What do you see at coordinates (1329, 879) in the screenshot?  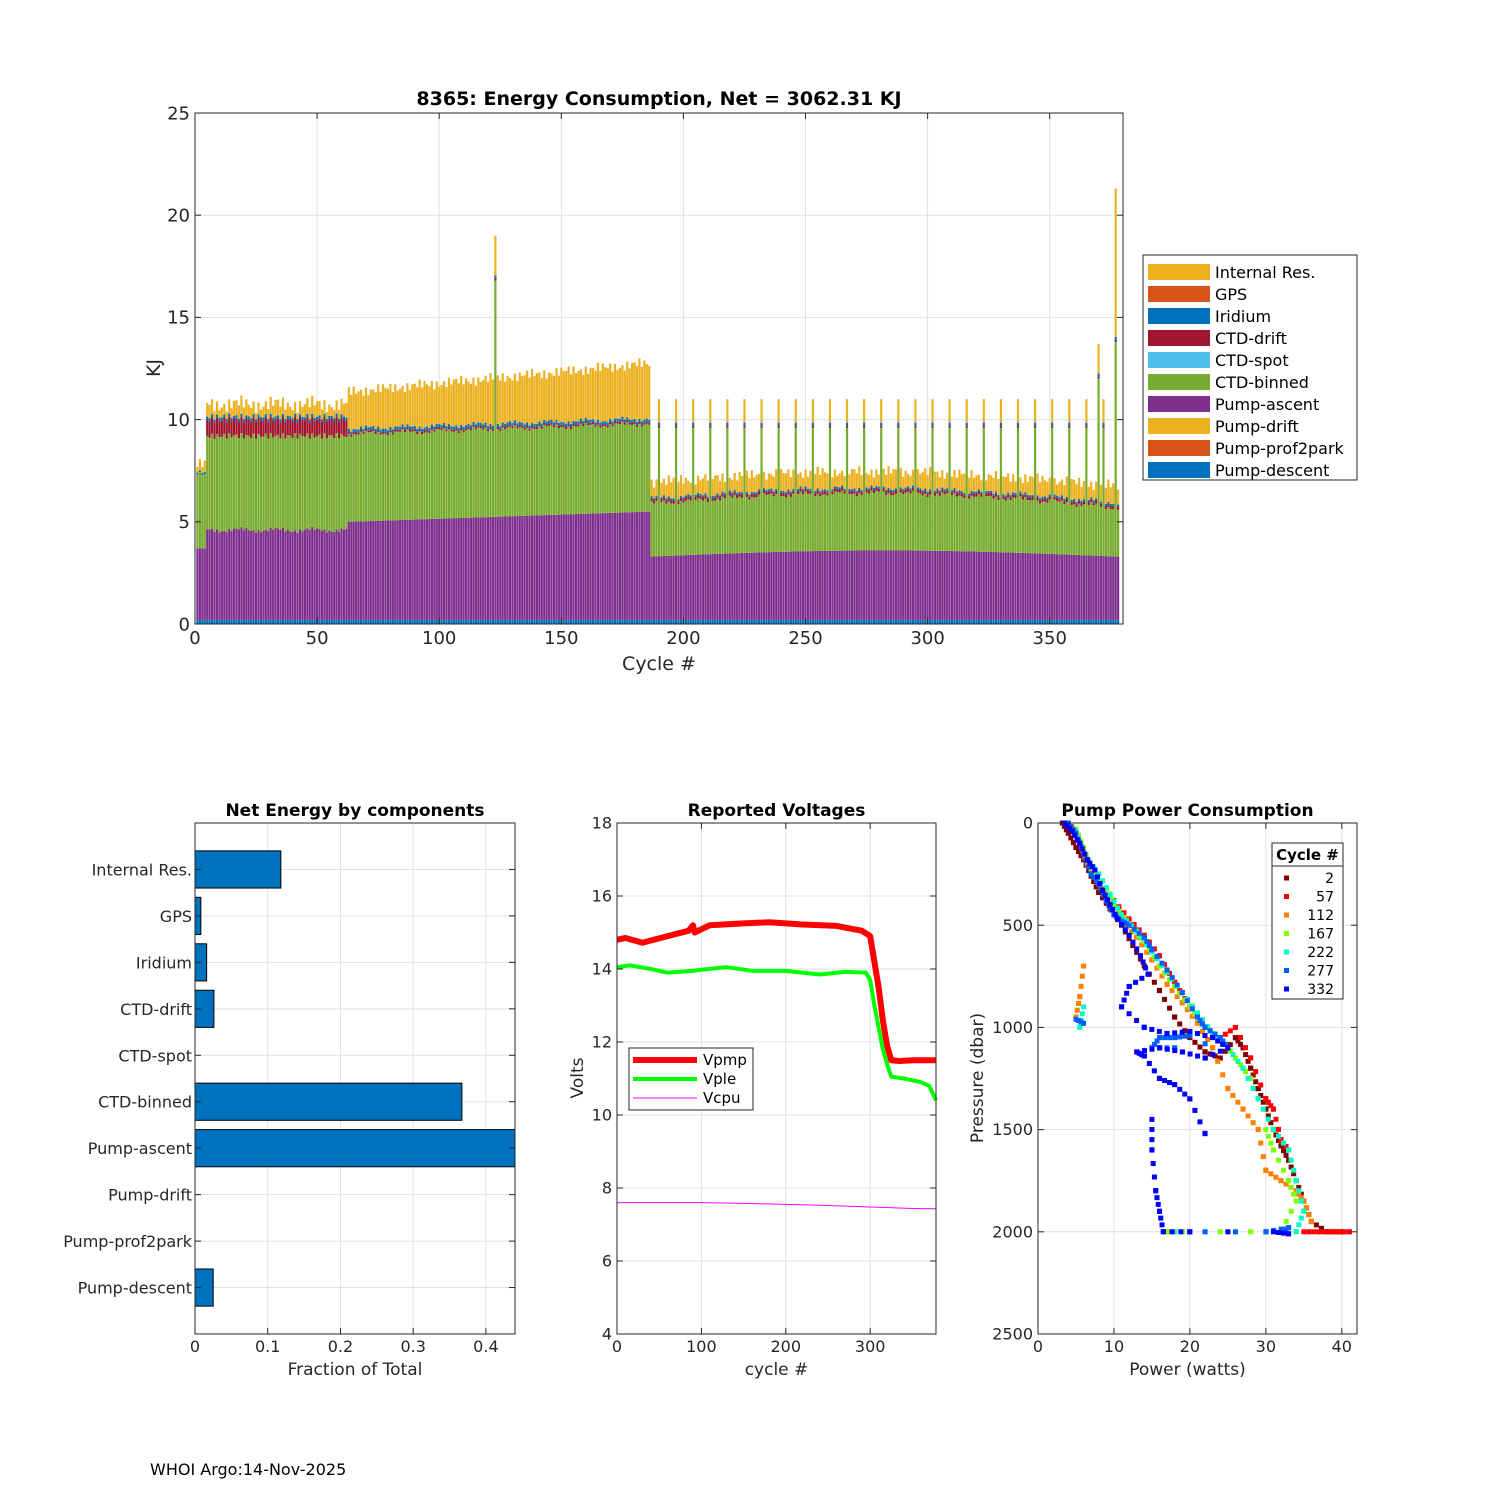 I see `legend-label: 2` at bounding box center [1329, 879].